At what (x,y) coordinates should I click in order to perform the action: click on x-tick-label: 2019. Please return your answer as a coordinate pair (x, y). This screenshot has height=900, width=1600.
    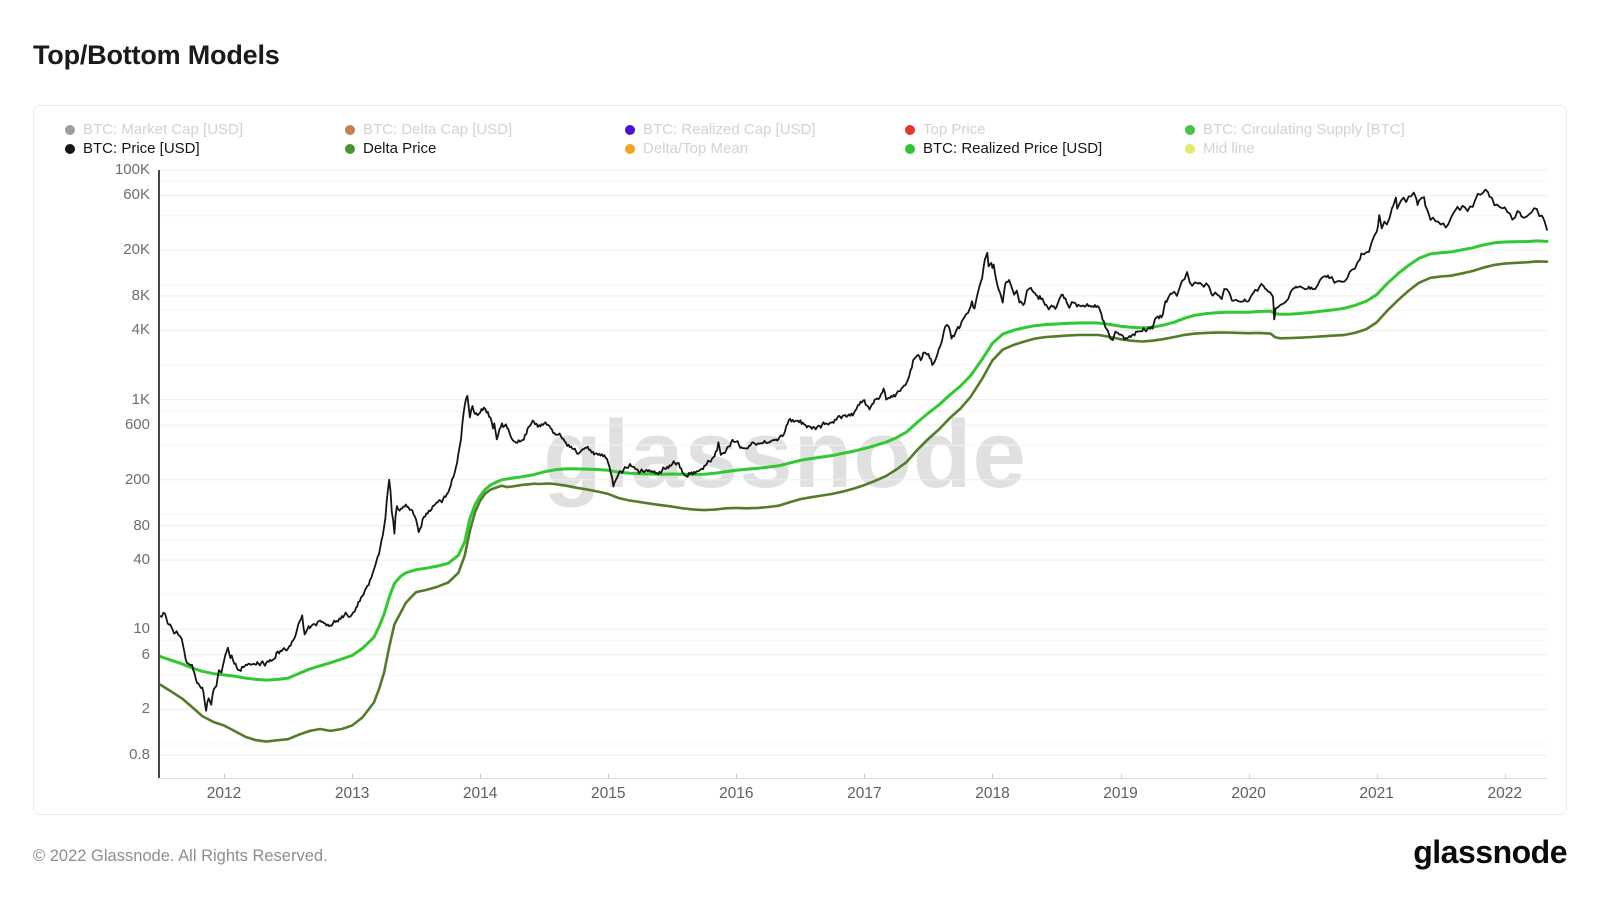
    Looking at the image, I should click on (1120, 793).